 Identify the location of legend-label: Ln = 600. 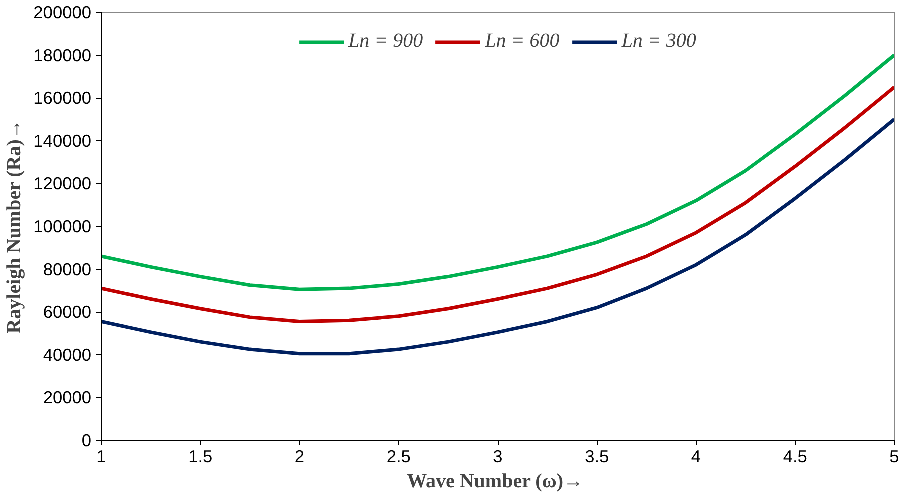
(522, 41).